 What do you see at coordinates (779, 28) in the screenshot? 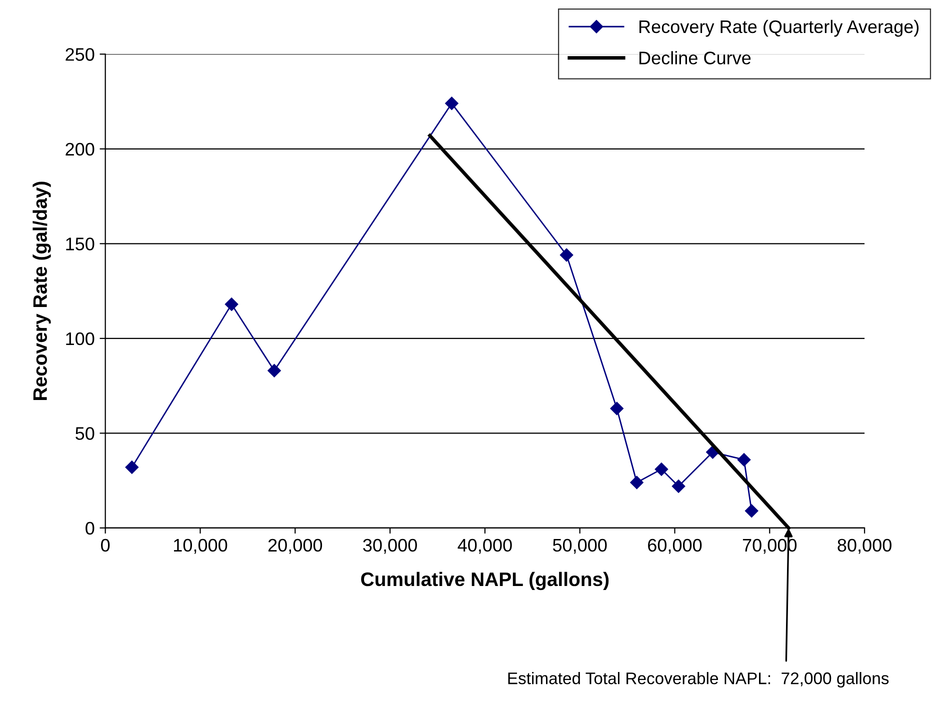
I see `legend-label: Recovery Rate (Quarterly Average)` at bounding box center [779, 28].